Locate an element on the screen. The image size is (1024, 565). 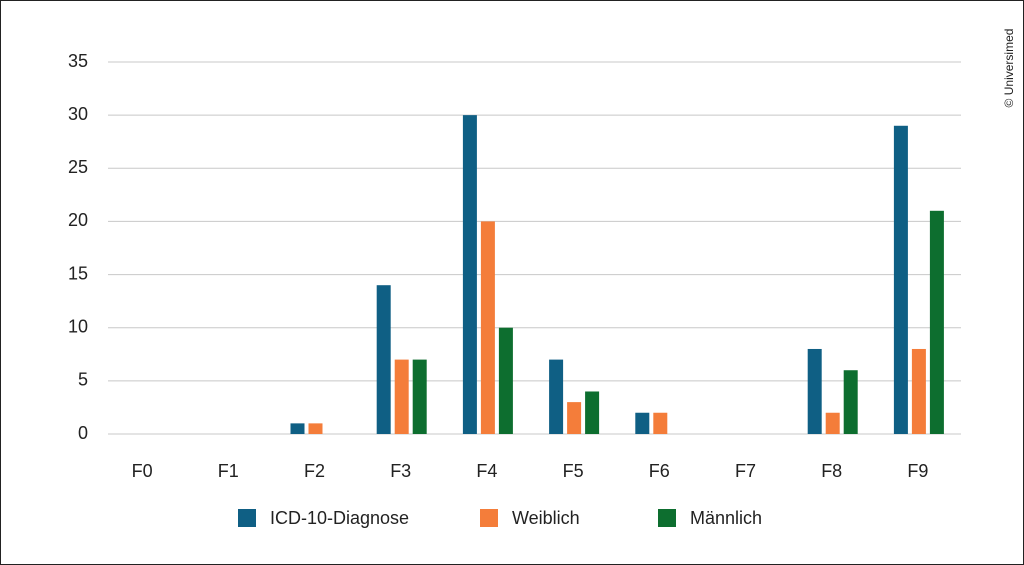
x-tick-label: F9 is located at coordinates (917, 471).